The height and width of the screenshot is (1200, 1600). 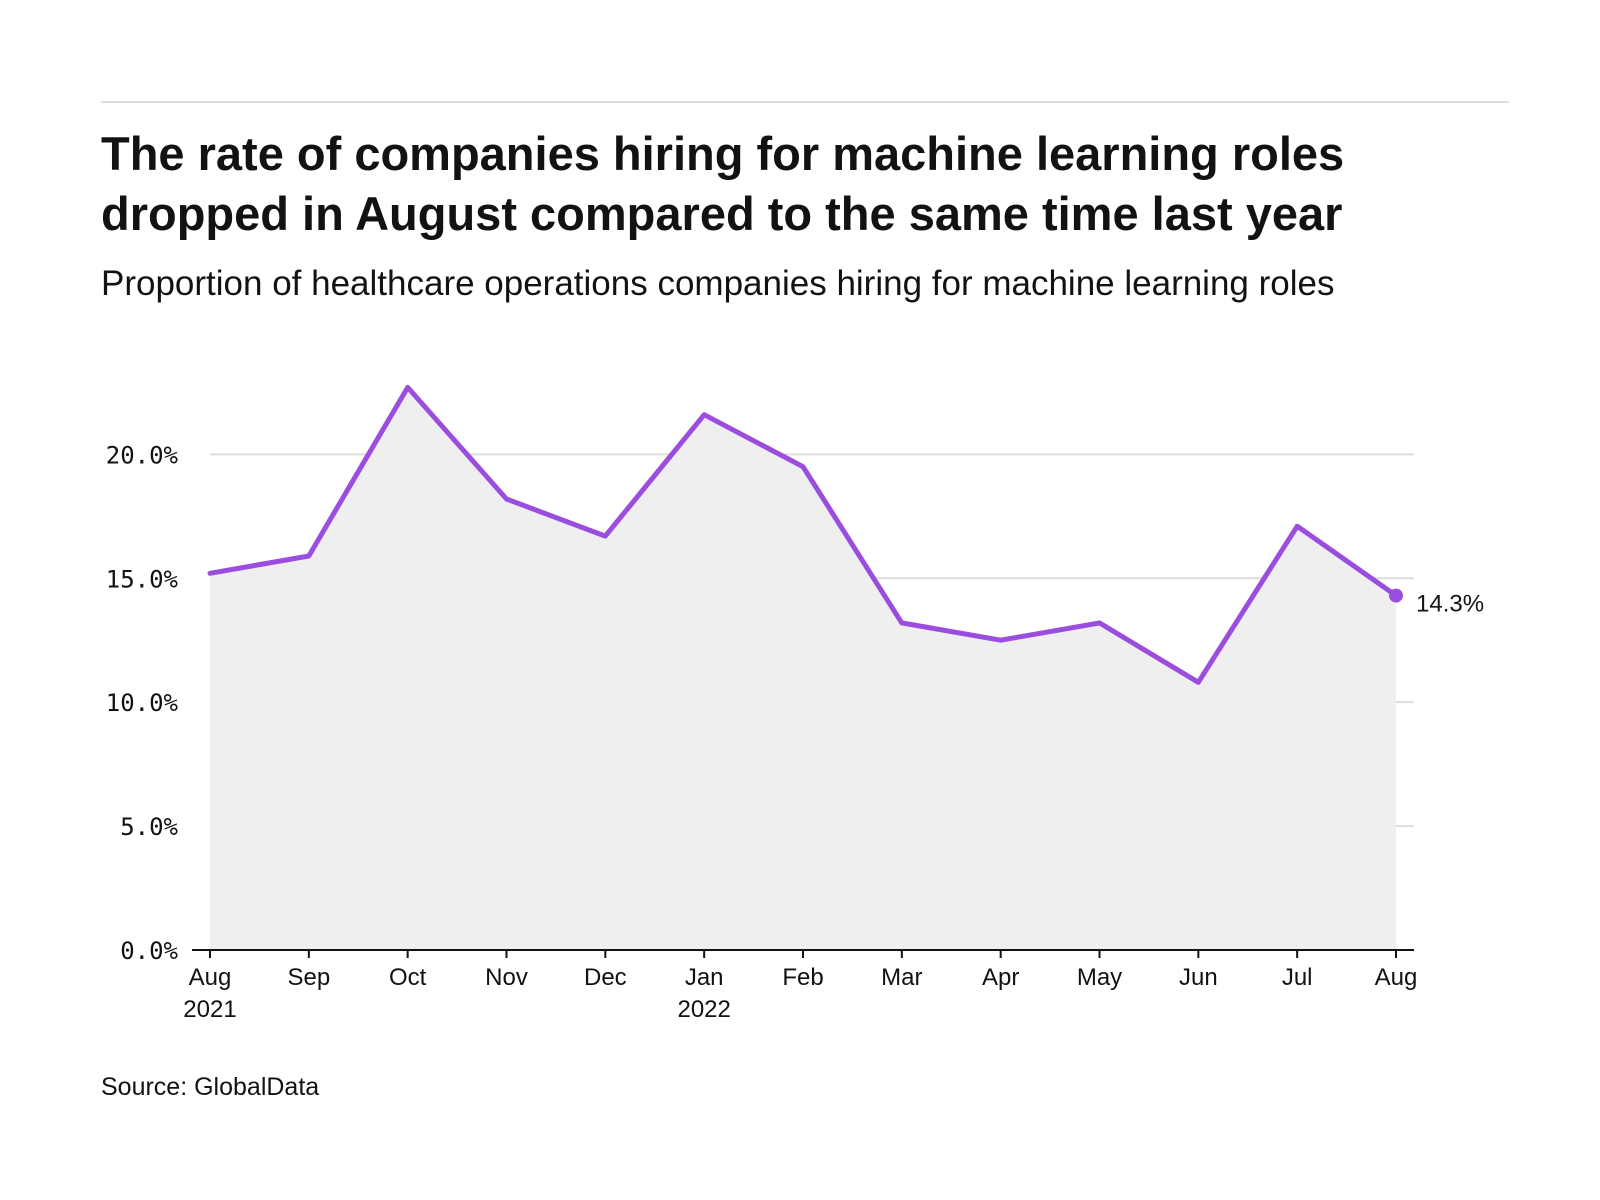 I want to click on y-tick-label: 10.0%, so click(x=142, y=703).